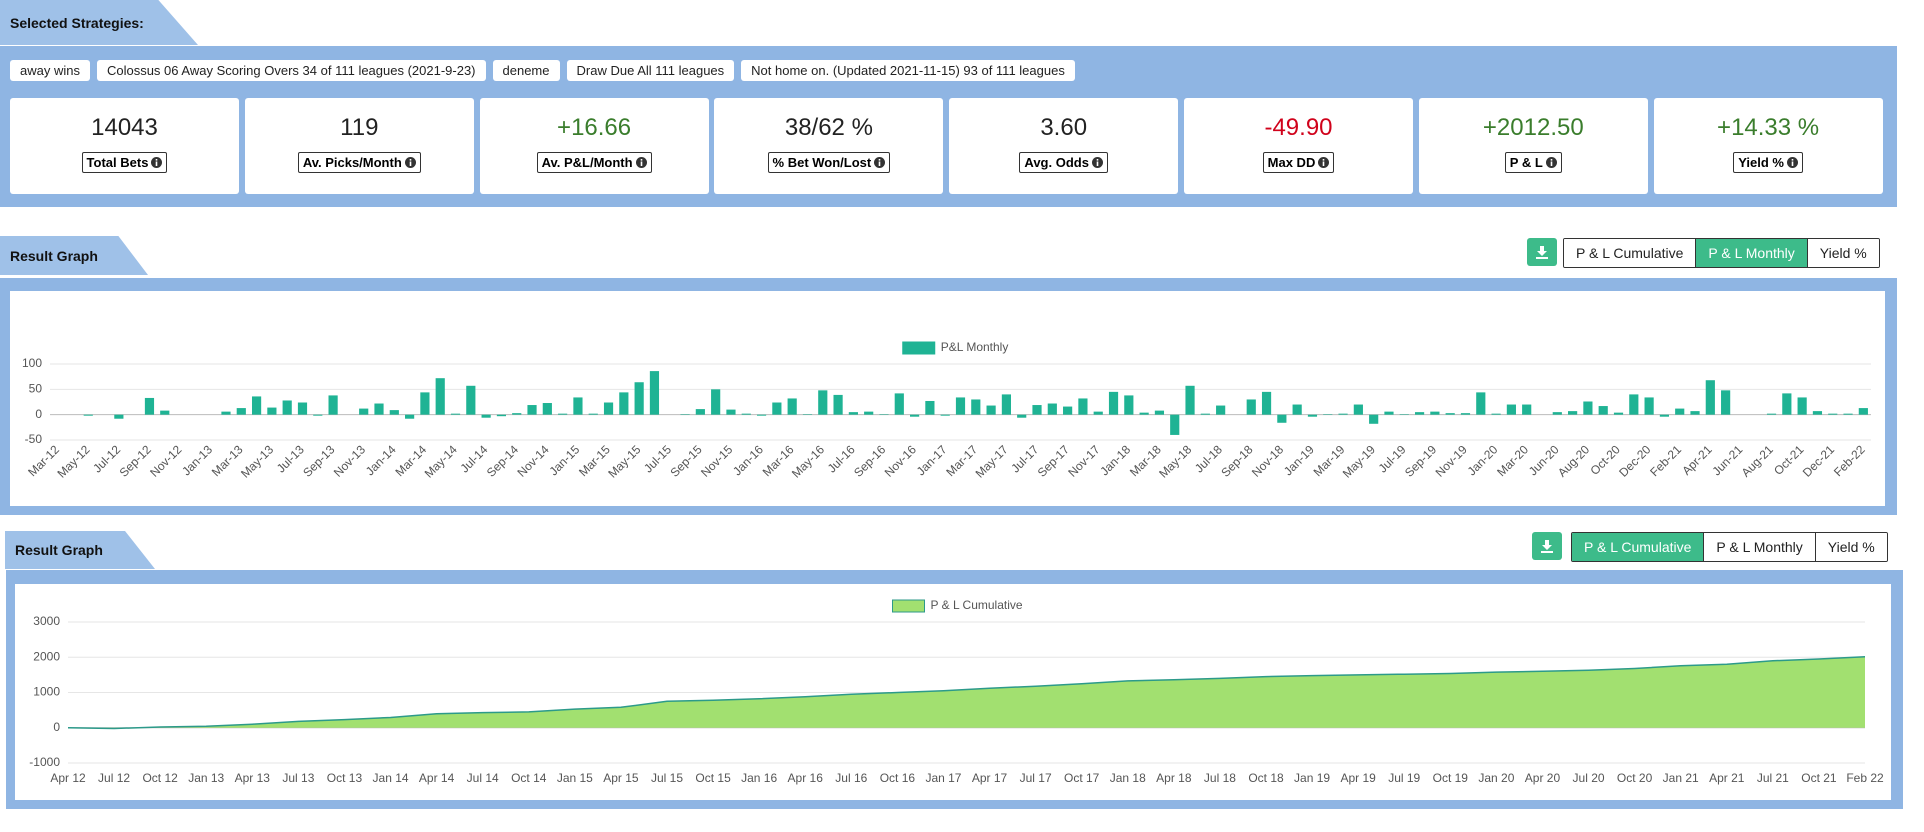 The width and height of the screenshot is (1924, 832). Describe the element at coordinates (1053, 460) in the screenshot. I see `x-tick-label: Sep-17` at that location.